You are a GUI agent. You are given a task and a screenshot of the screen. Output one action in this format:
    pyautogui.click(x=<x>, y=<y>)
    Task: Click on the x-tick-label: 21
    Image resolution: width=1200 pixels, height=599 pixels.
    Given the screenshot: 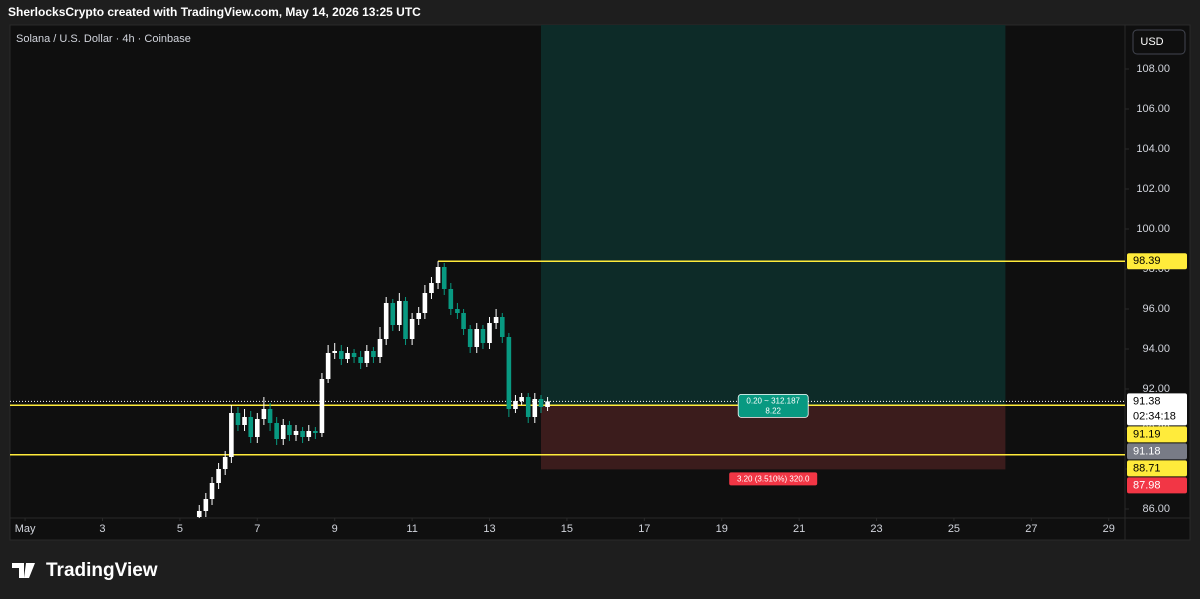 What is the action you would take?
    pyautogui.click(x=799, y=529)
    